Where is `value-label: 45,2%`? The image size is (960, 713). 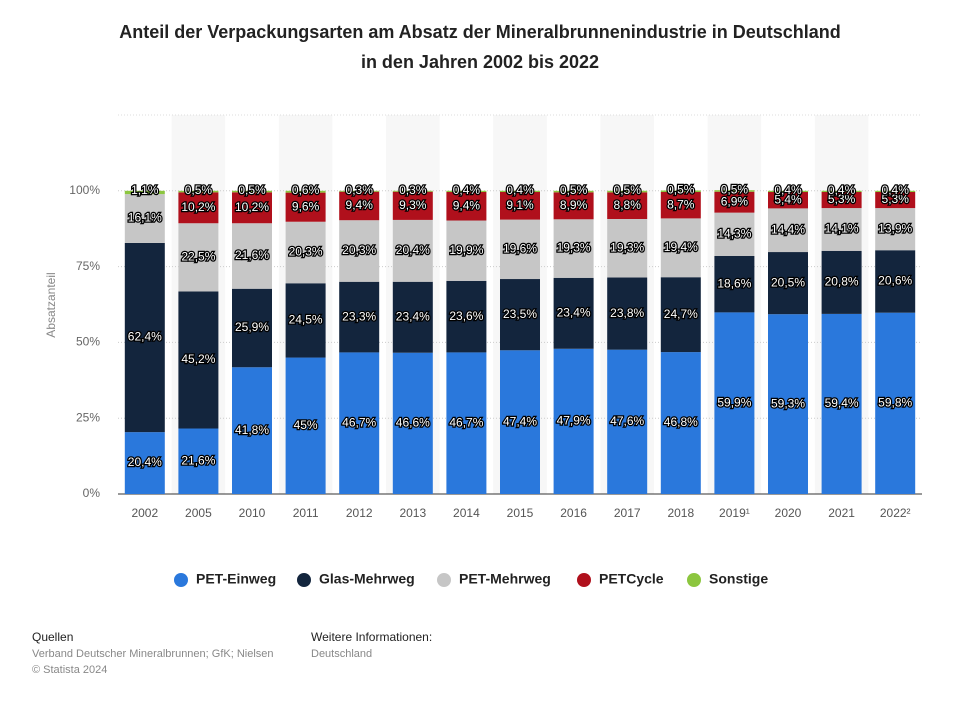 value-label: 45,2% is located at coordinates (198, 359).